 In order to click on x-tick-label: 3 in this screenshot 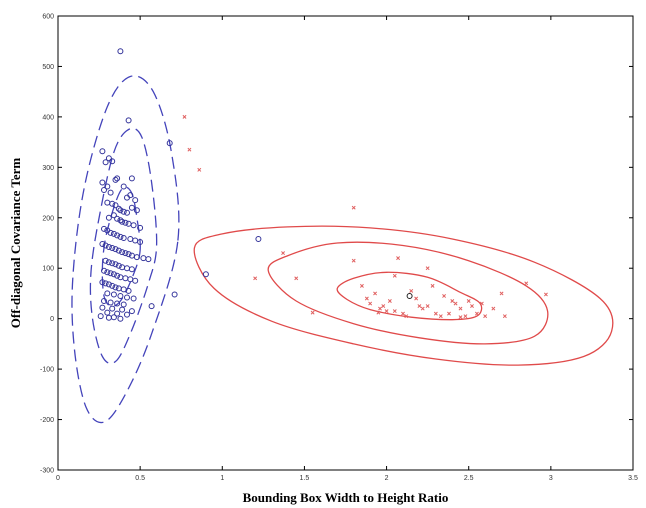, I will do `click(551, 478)`.